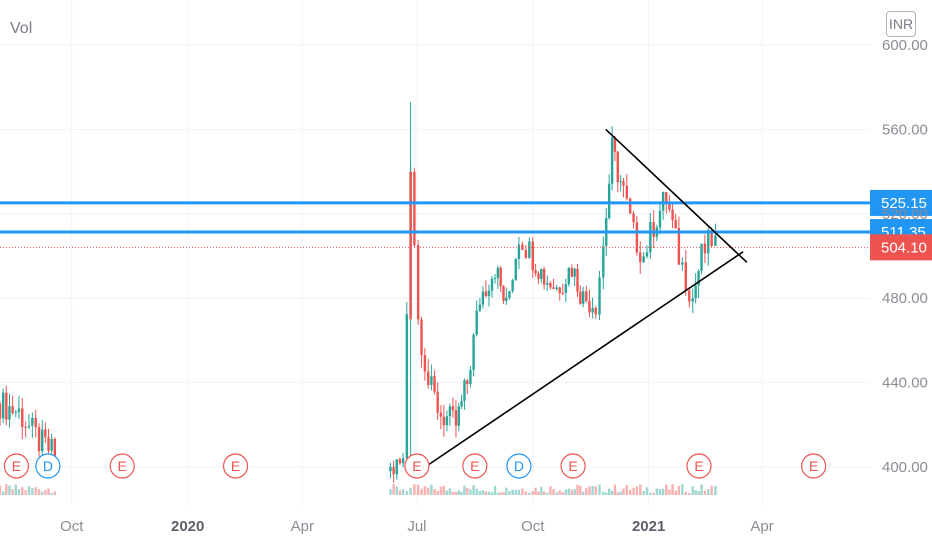  I want to click on currency-badge: INR, so click(901, 24).